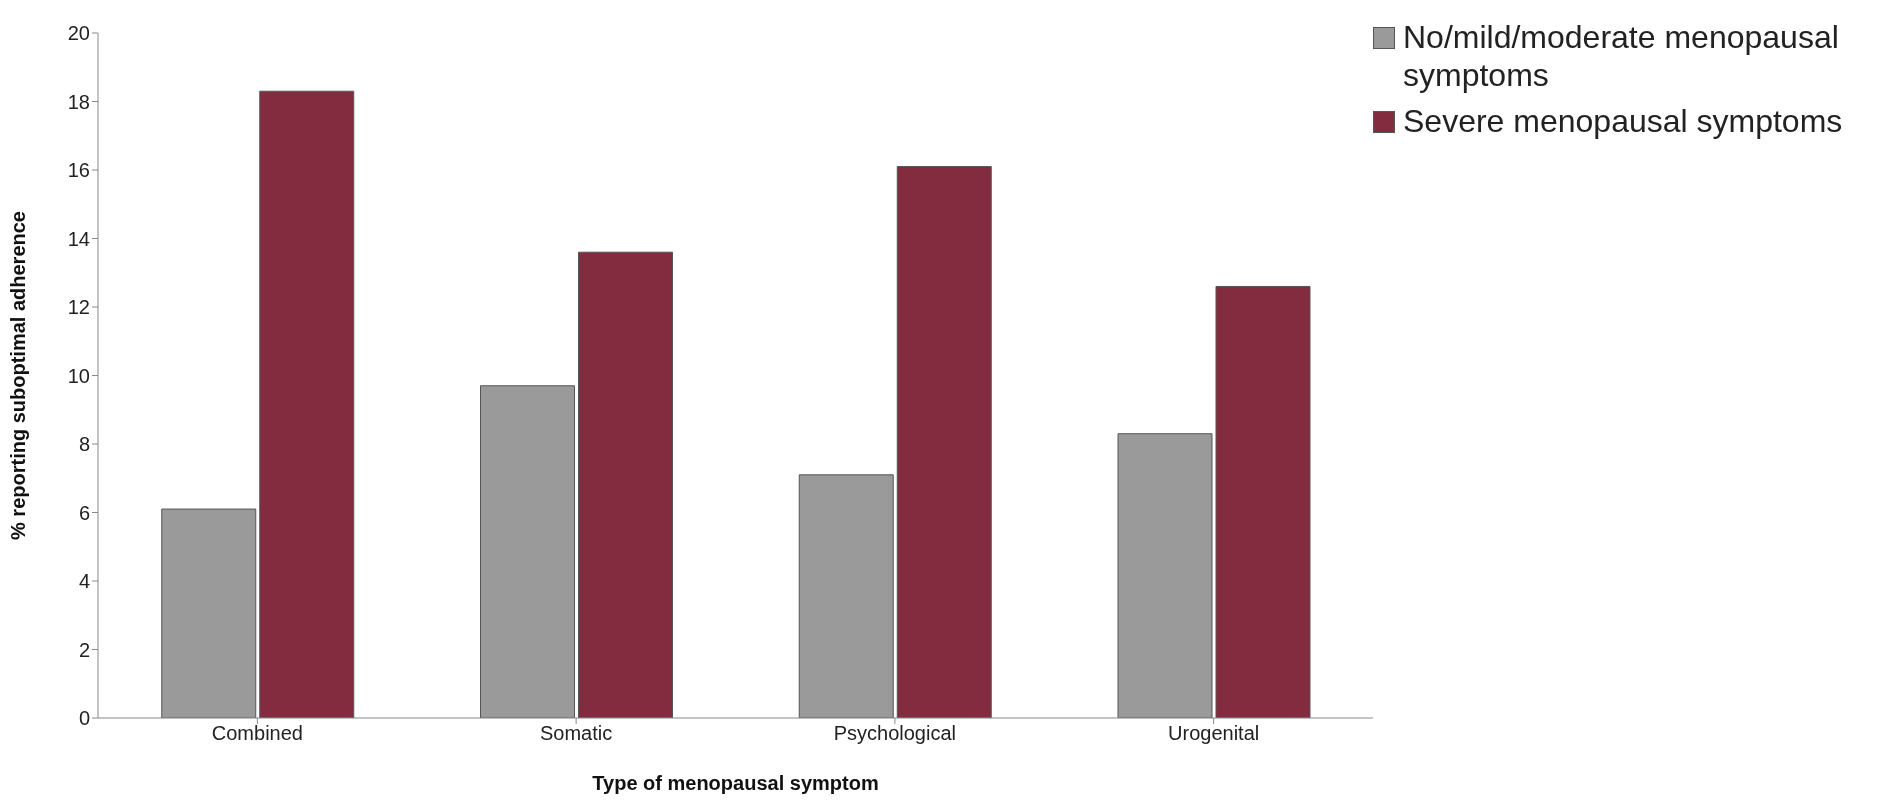 This screenshot has width=1903, height=807. What do you see at coordinates (735, 783) in the screenshot?
I see `x-axis-title: Type of menopausal symptom` at bounding box center [735, 783].